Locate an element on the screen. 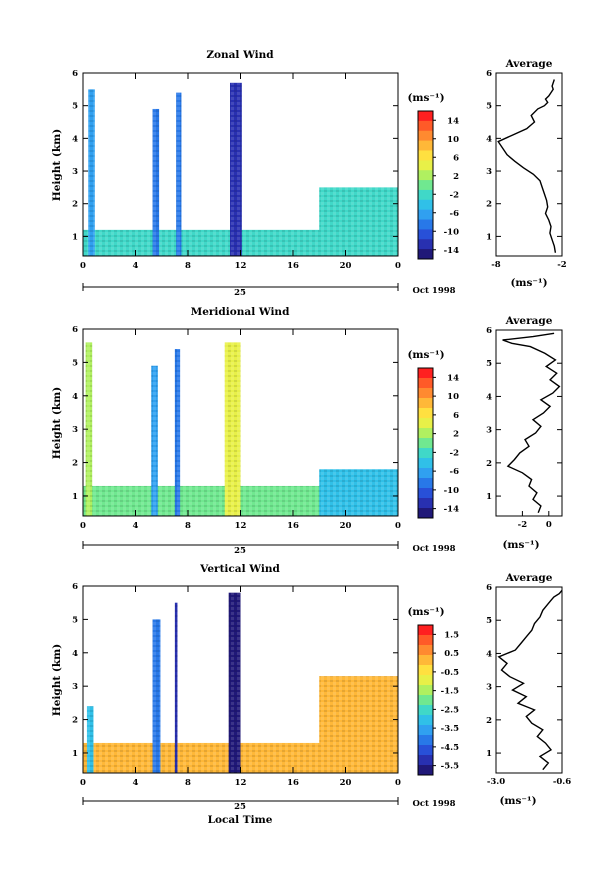  average-y-tick-label: 2 is located at coordinates (489, 464).